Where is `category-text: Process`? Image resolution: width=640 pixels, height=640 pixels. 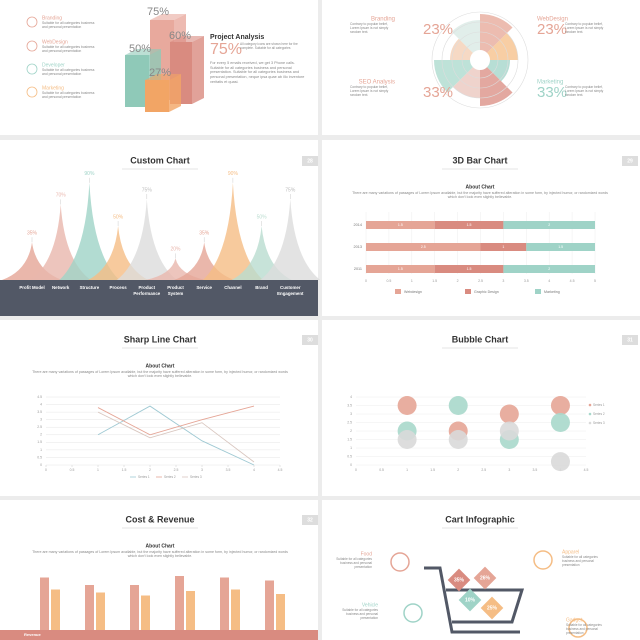 category-text: Process is located at coordinates (118, 287).